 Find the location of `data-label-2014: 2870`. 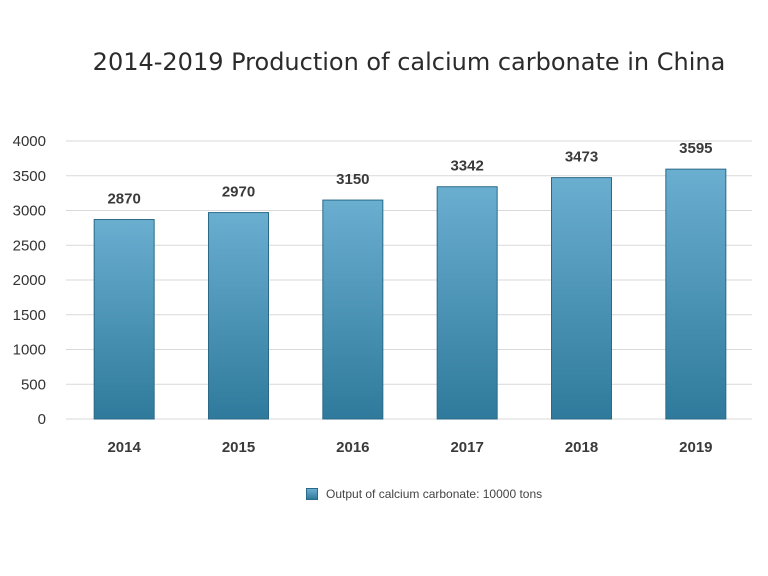

data-label-2014: 2870 is located at coordinates (123, 199).